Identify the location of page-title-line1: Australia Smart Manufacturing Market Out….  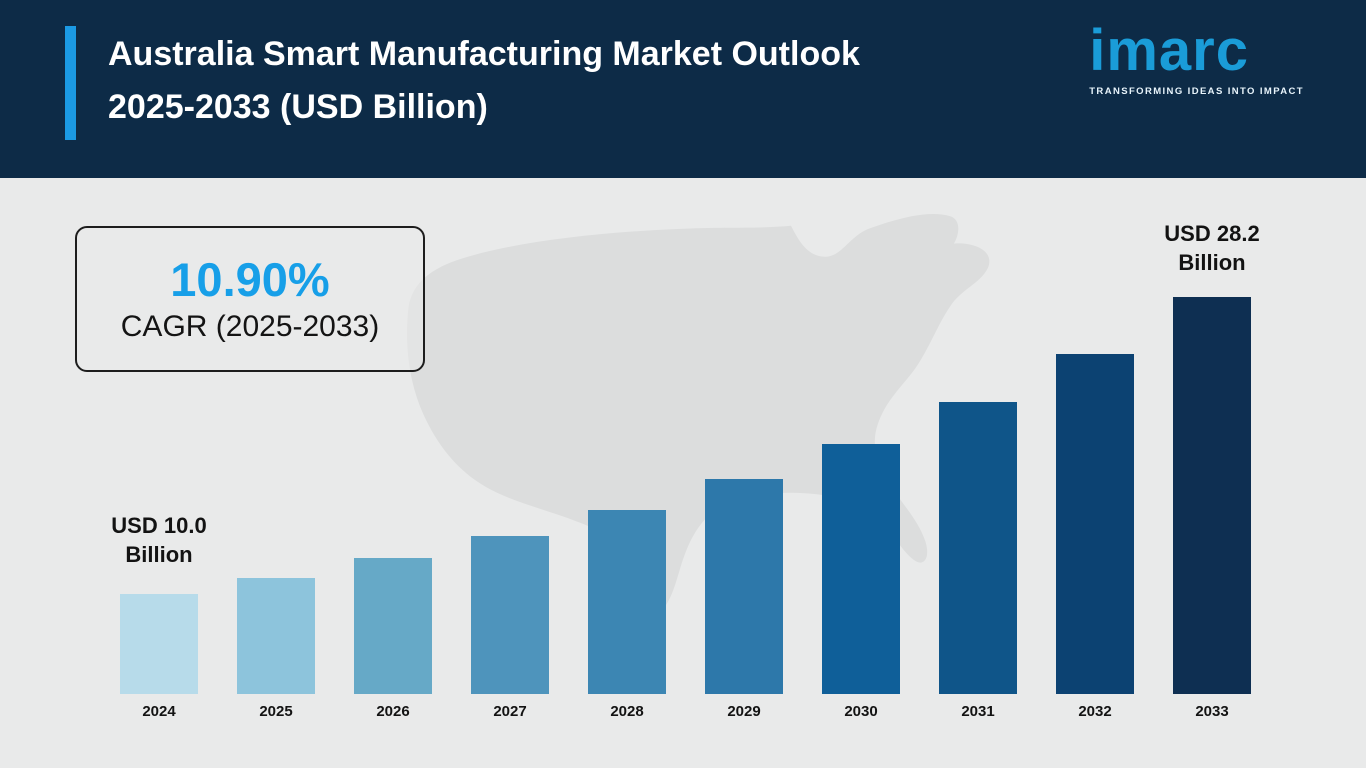
(484, 54).